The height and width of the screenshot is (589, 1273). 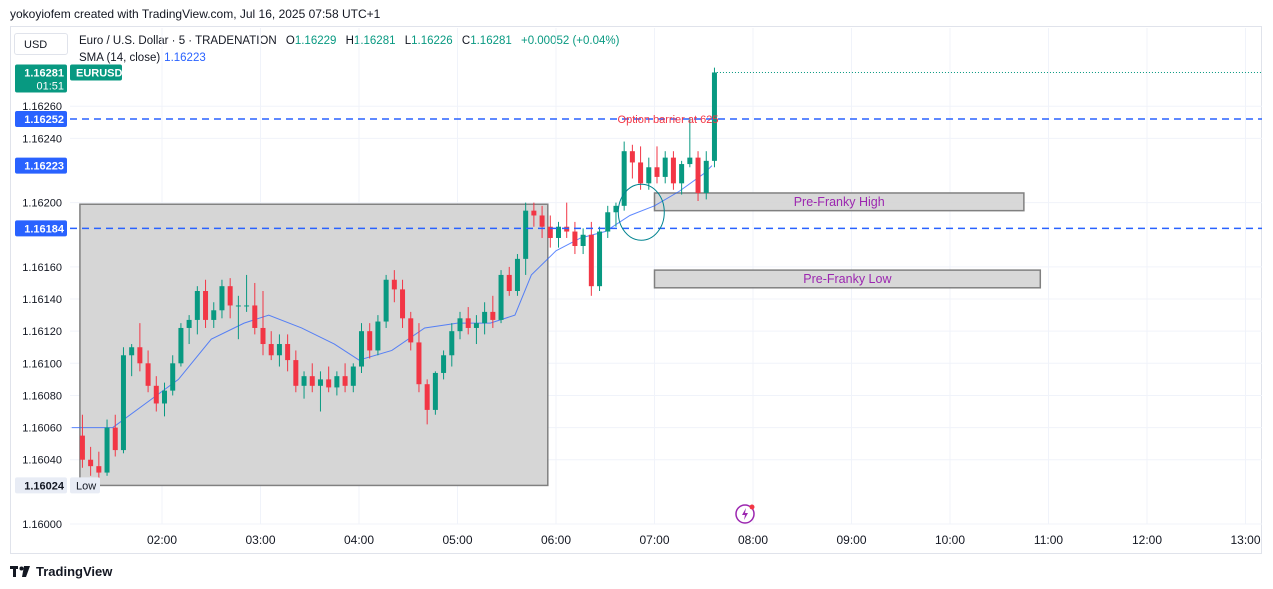 I want to click on close-value: 1.16281, so click(x=491, y=41).